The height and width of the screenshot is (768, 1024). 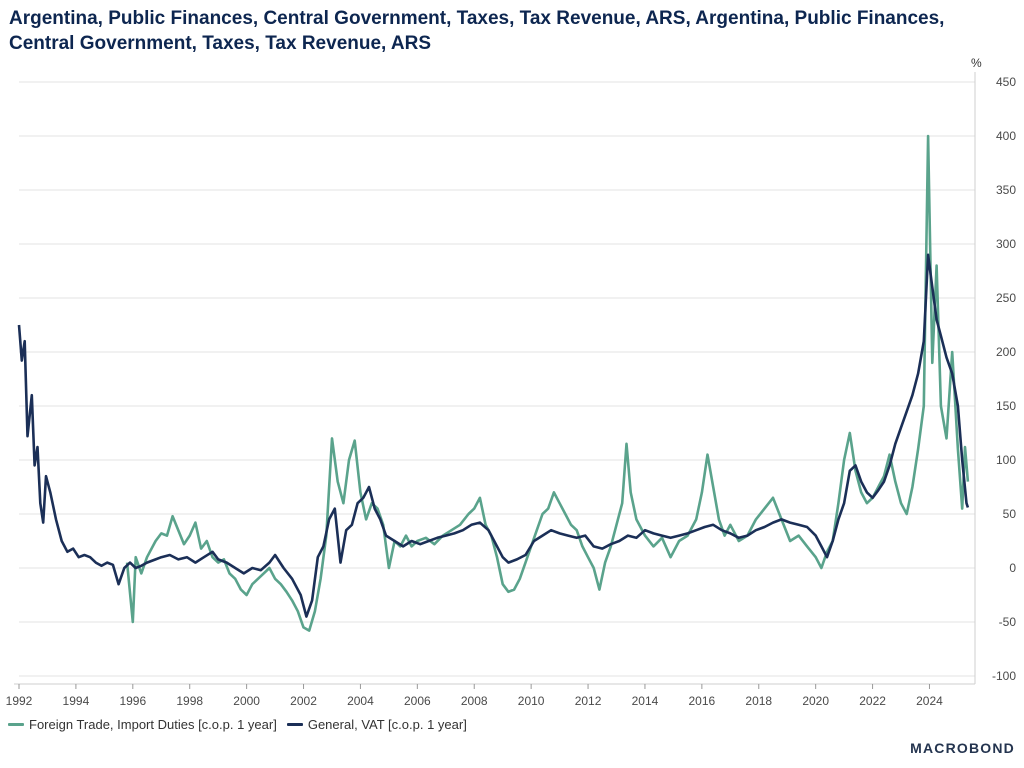 What do you see at coordinates (758, 701) in the screenshot?
I see `x-tick-label: 2018` at bounding box center [758, 701].